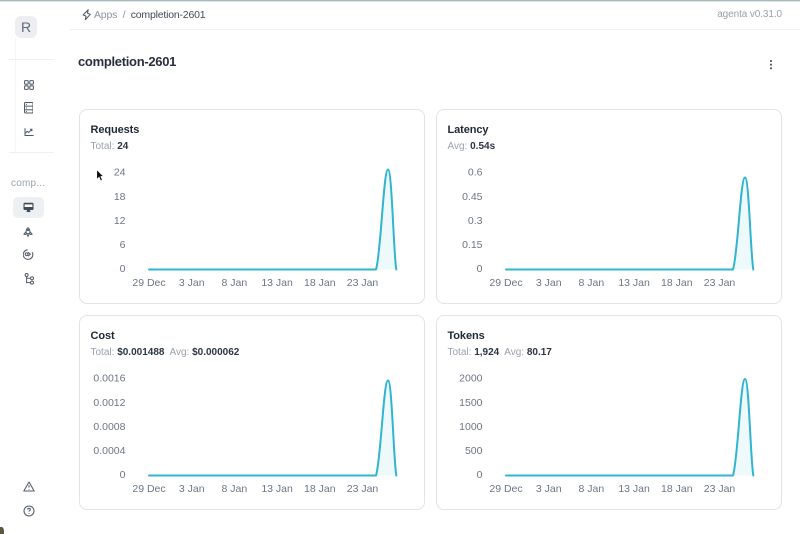 This screenshot has width=800, height=534. Describe the element at coordinates (471, 403) in the screenshot. I see `svg-text: 1500` at that location.